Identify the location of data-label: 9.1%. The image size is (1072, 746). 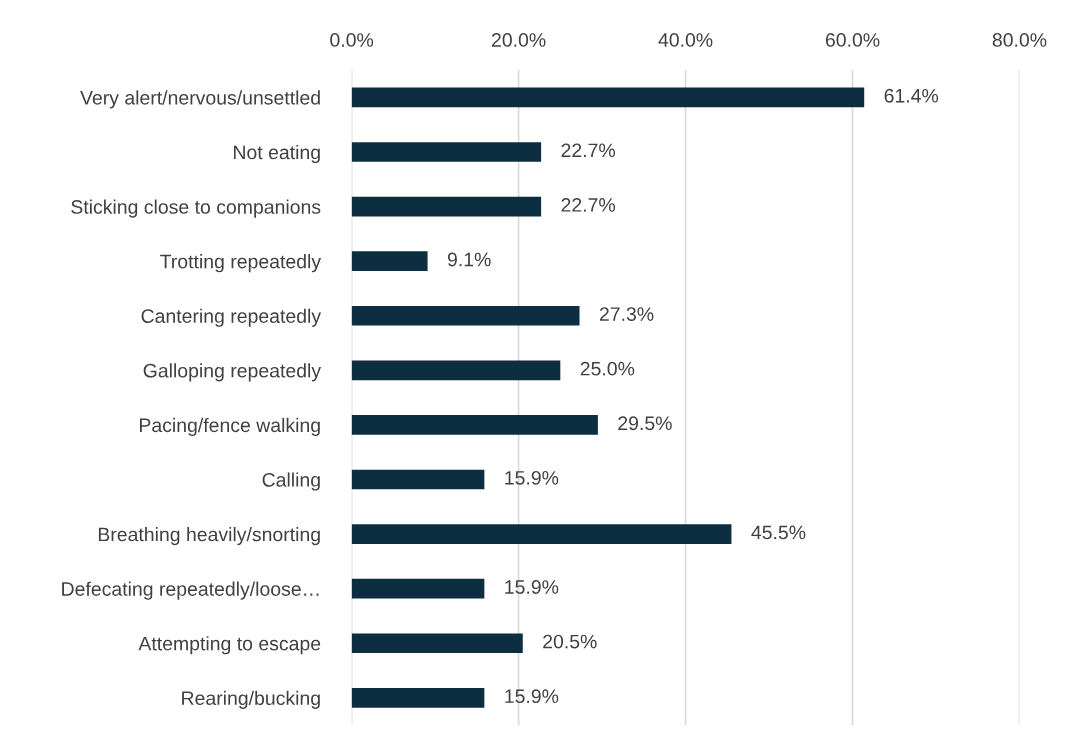
(469, 259).